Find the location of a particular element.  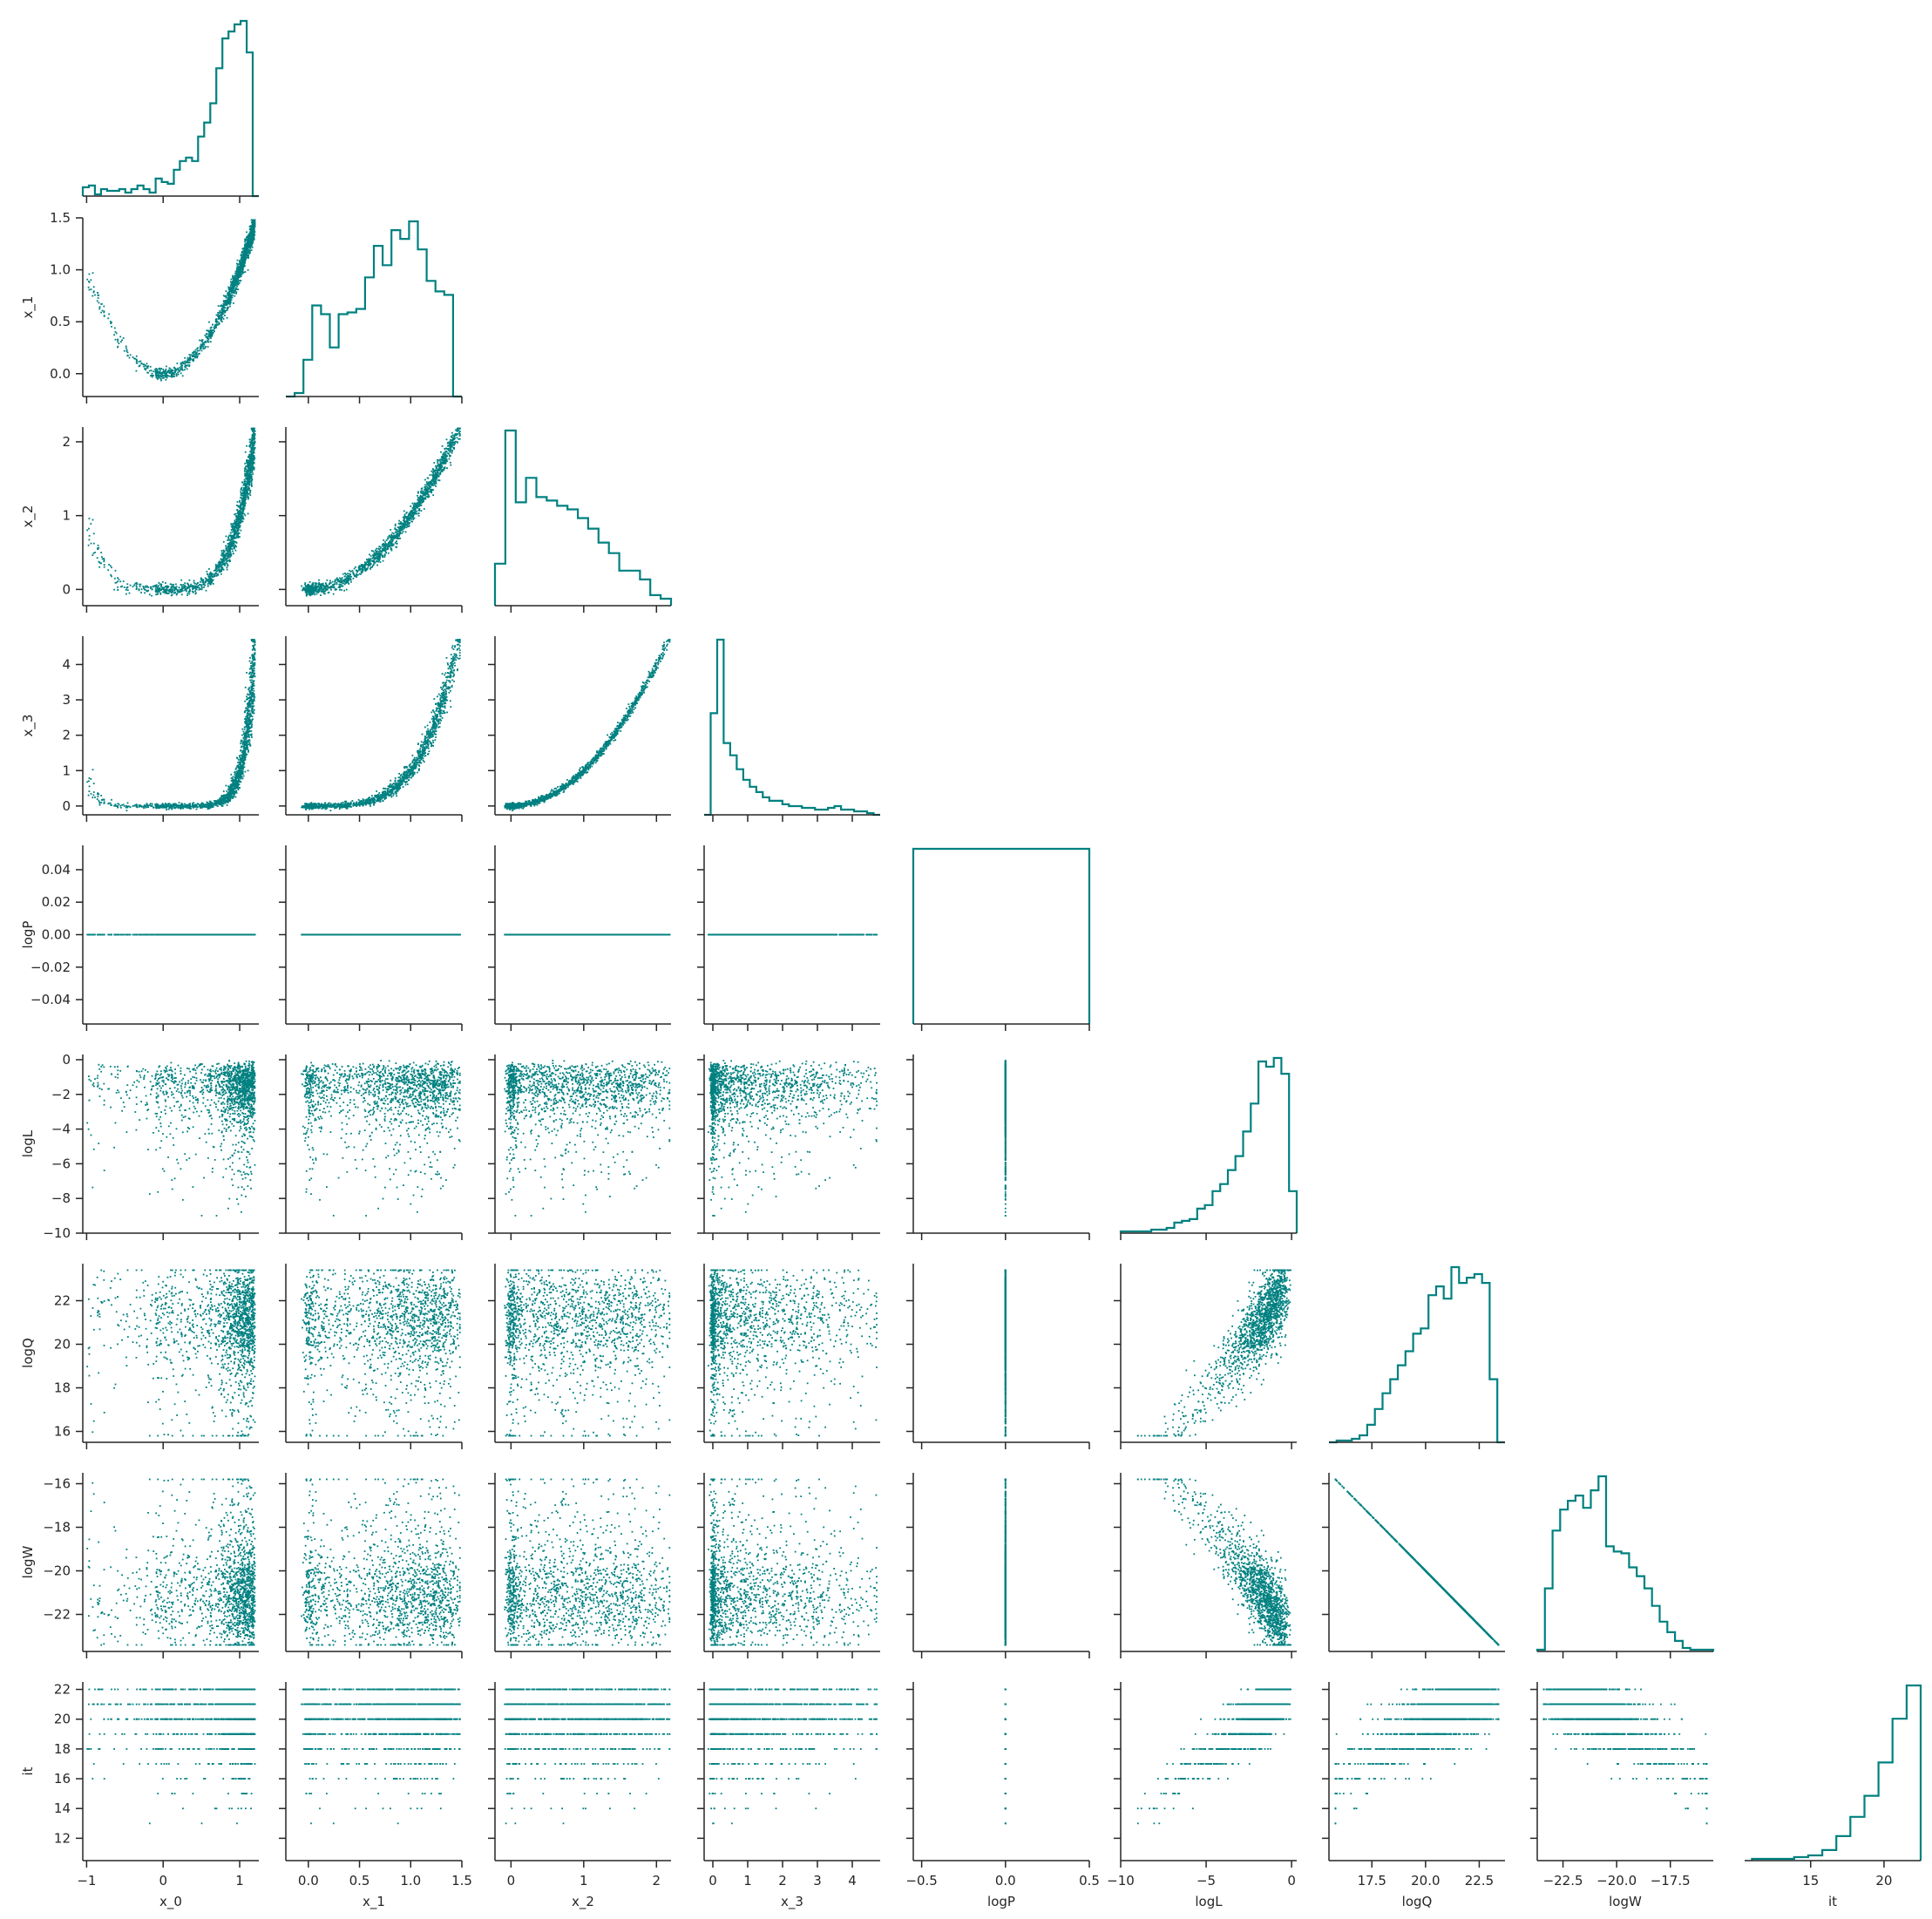

y-tick-label: 0.5 is located at coordinates (60, 321).